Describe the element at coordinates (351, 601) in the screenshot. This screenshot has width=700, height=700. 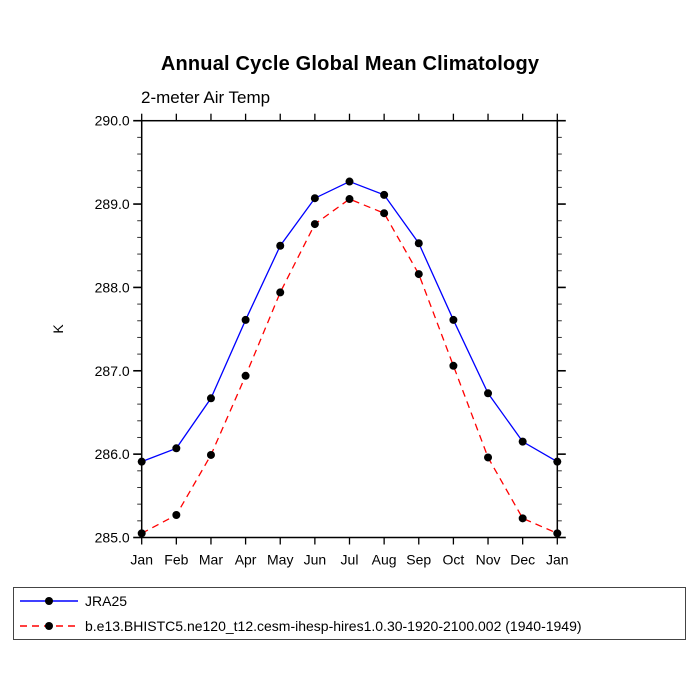
I see `legend-entry-jra25: JRA25` at that location.